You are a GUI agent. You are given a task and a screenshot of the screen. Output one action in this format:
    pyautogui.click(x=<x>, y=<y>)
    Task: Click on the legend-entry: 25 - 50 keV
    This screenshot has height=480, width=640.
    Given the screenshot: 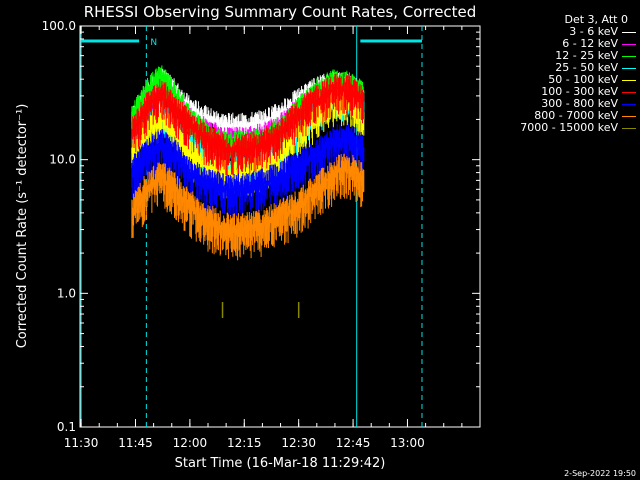 What is the action you would take?
    pyautogui.click(x=563, y=68)
    